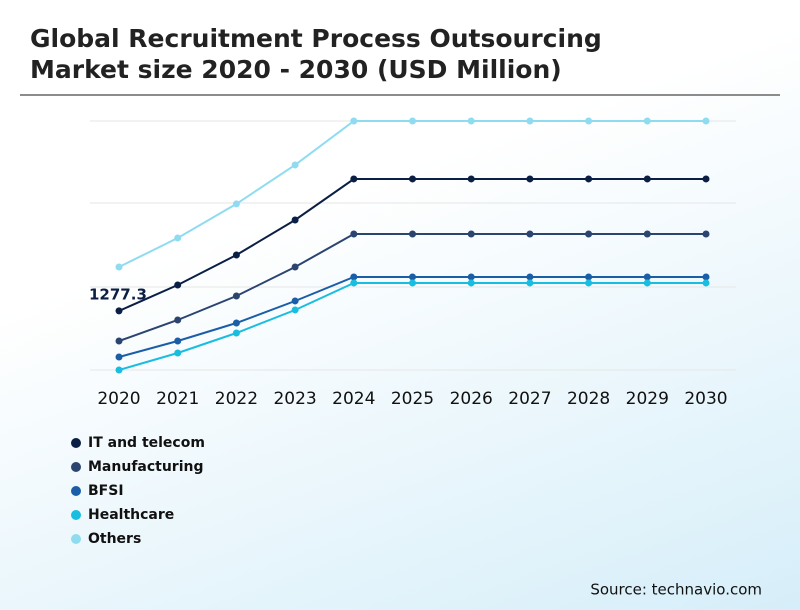 This screenshot has width=800, height=610. What do you see at coordinates (647, 399) in the screenshot?
I see `x-tick-label: 2029` at bounding box center [647, 399].